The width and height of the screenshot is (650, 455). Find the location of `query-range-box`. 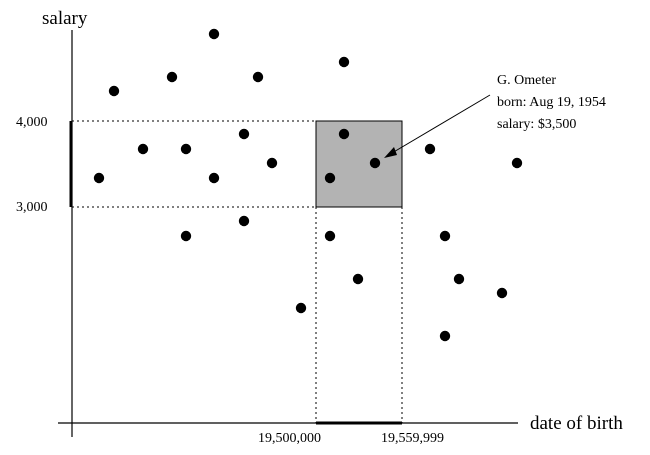

query-range-box is located at coordinates (359, 164).